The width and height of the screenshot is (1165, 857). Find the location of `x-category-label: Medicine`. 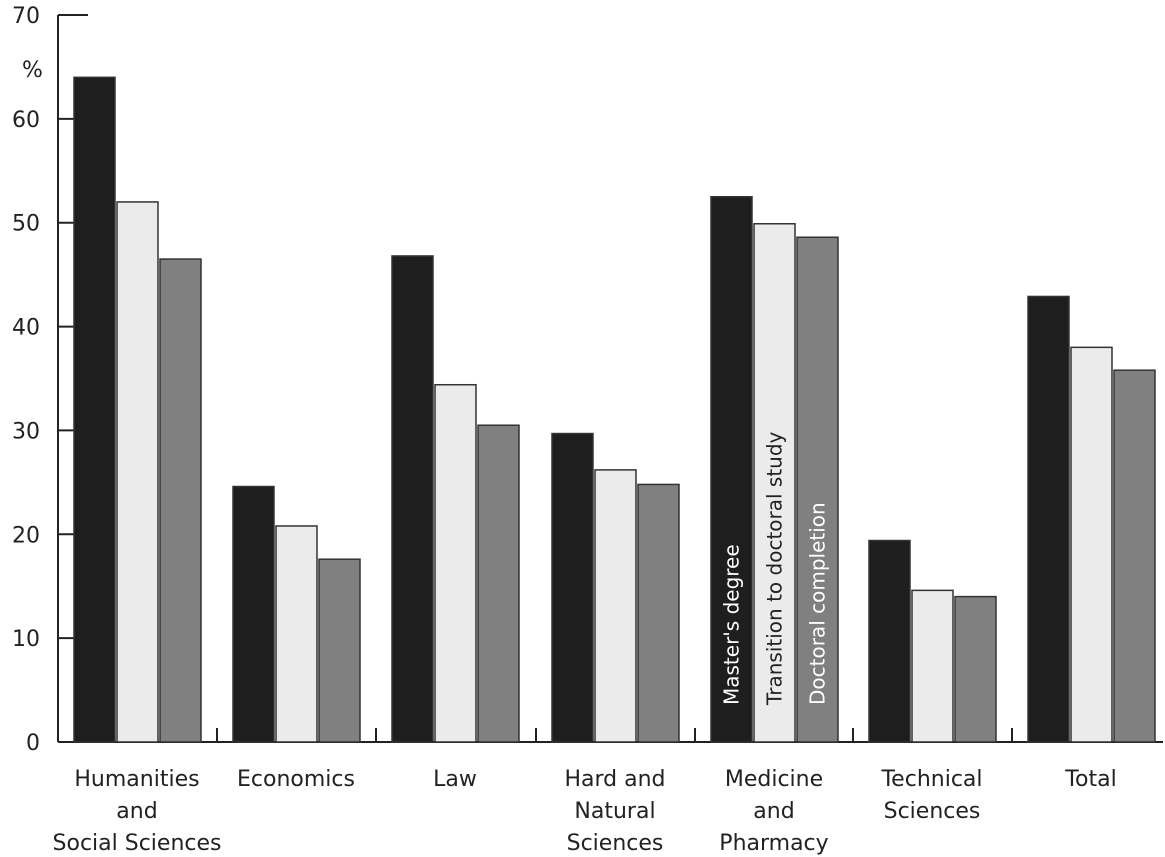

x-category-label: Medicine is located at coordinates (774, 779).